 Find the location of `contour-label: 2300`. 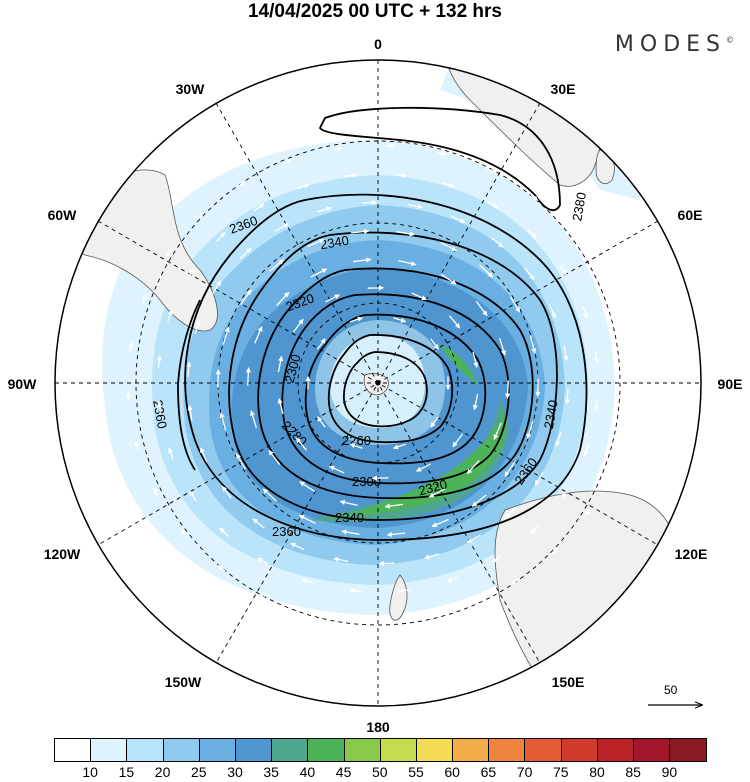

contour-label: 2300 is located at coordinates (293, 369).